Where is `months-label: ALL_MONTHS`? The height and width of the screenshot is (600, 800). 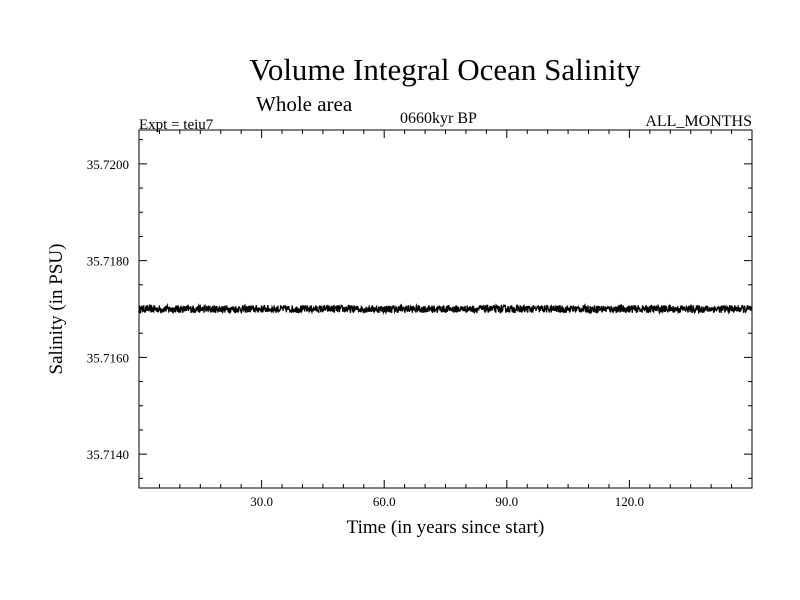 months-label: ALL_MONTHS is located at coordinates (698, 121).